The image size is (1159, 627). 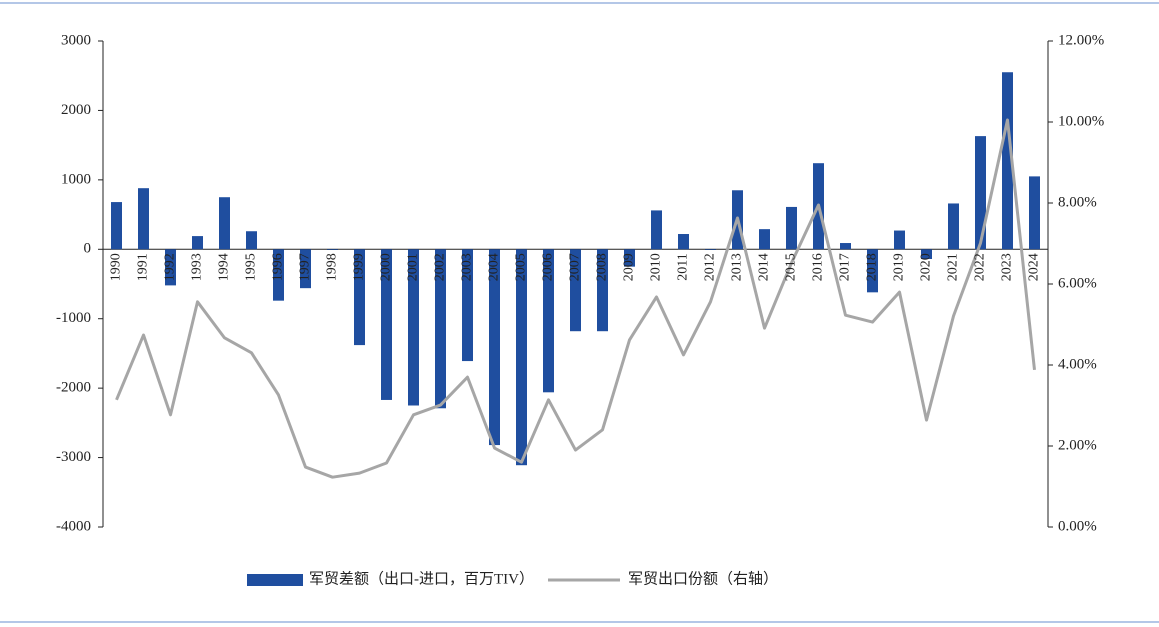 I want to click on x-tick-label: 2009, so click(x=629, y=267).